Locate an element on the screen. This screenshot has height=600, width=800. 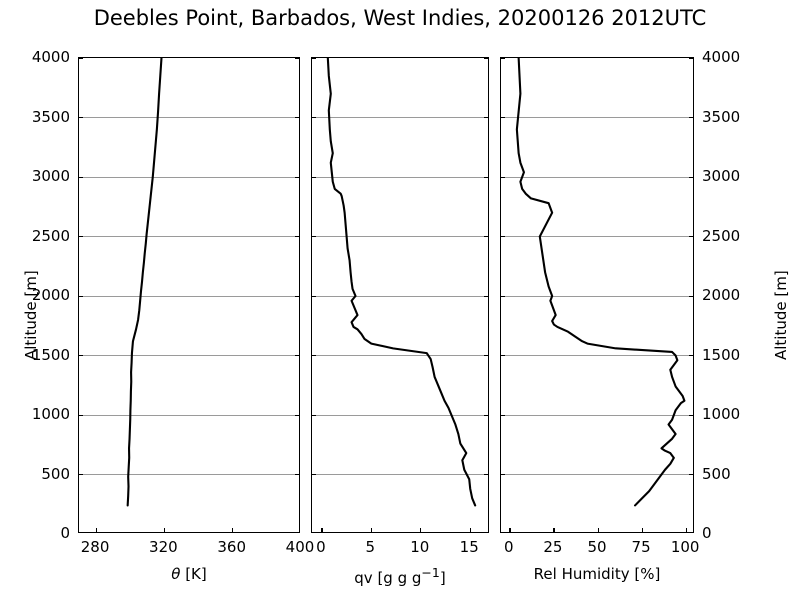
x-tick-label: 100 is located at coordinates (685, 547).